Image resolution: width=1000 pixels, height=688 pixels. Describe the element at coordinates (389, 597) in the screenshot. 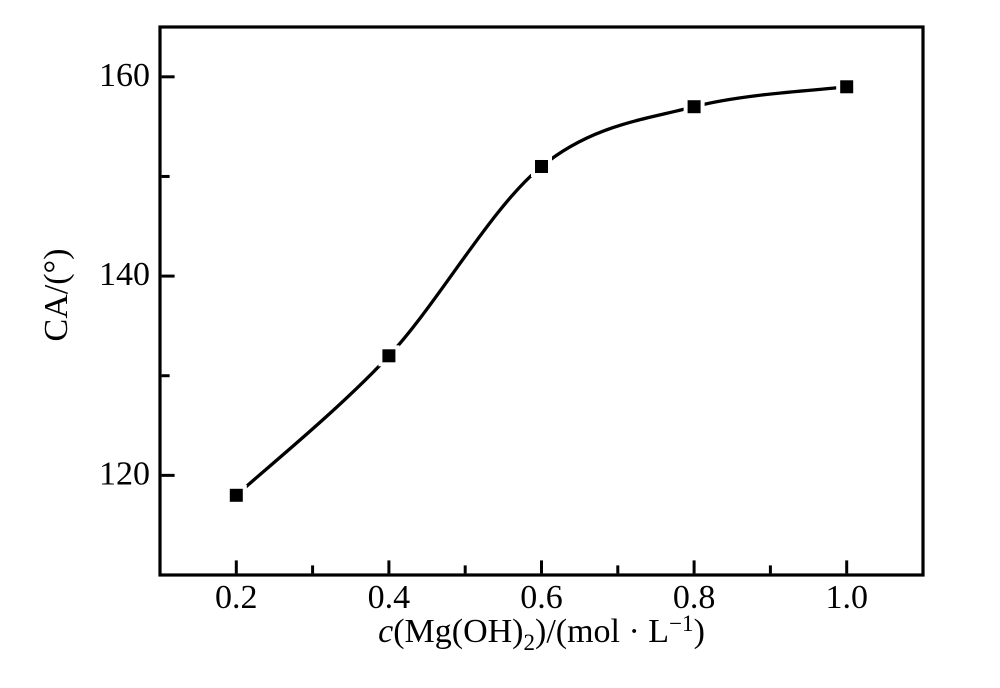

I see `x-tick-label: 0.4` at that location.